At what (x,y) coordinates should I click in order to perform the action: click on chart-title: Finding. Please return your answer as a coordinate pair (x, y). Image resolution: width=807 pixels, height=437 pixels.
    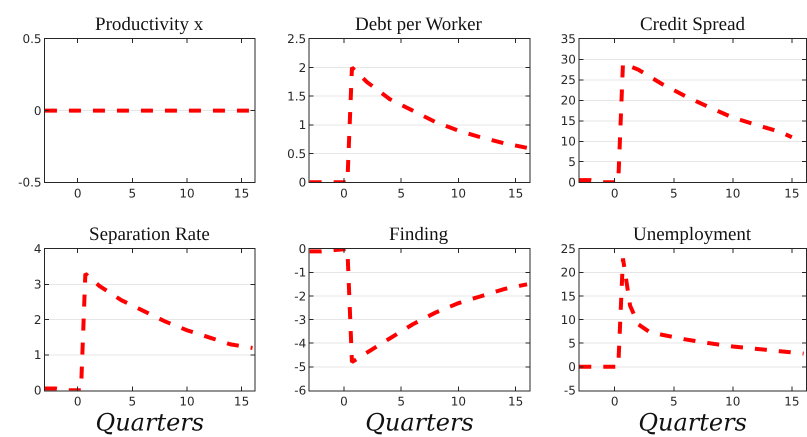
    Looking at the image, I should click on (419, 234).